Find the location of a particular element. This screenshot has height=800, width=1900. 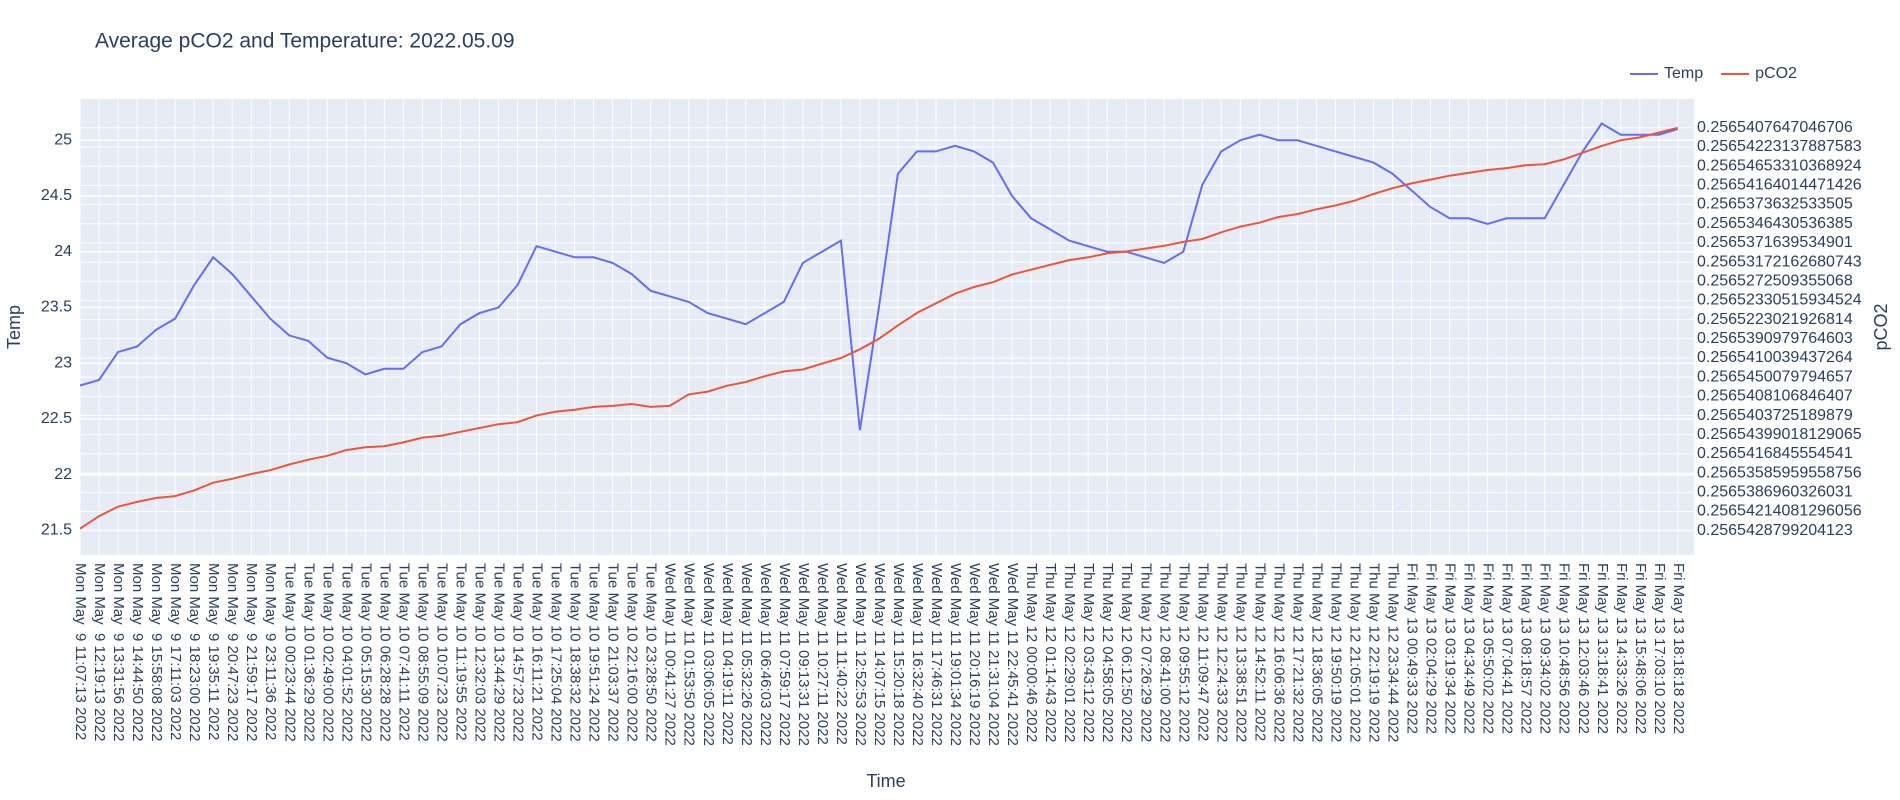

x-tick-label: Tue May 10 00:23:44 2022 is located at coordinates (289, 652).